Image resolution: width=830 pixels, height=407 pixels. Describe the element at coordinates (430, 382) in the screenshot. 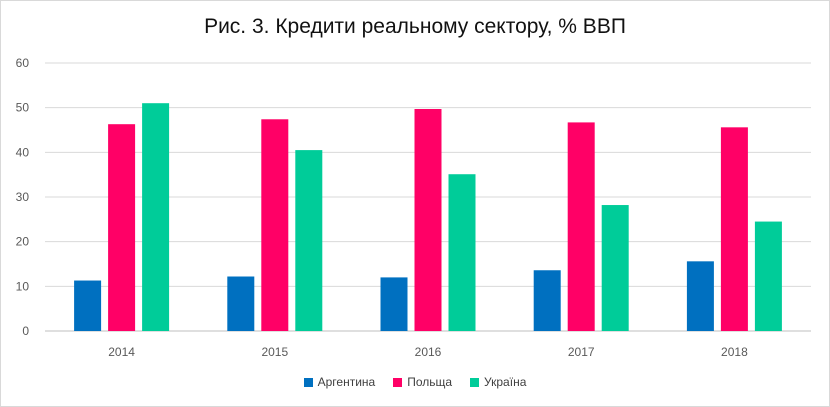

I see `legend-label: Польща` at that location.